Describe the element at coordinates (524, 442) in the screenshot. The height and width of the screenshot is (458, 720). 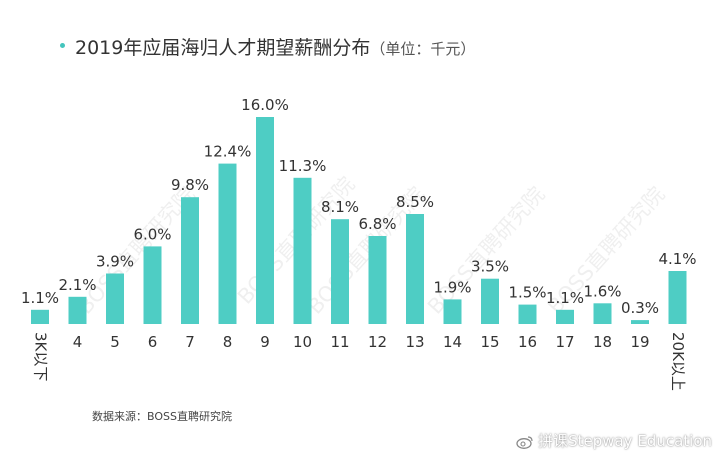
I see `weibo-icon` at that location.